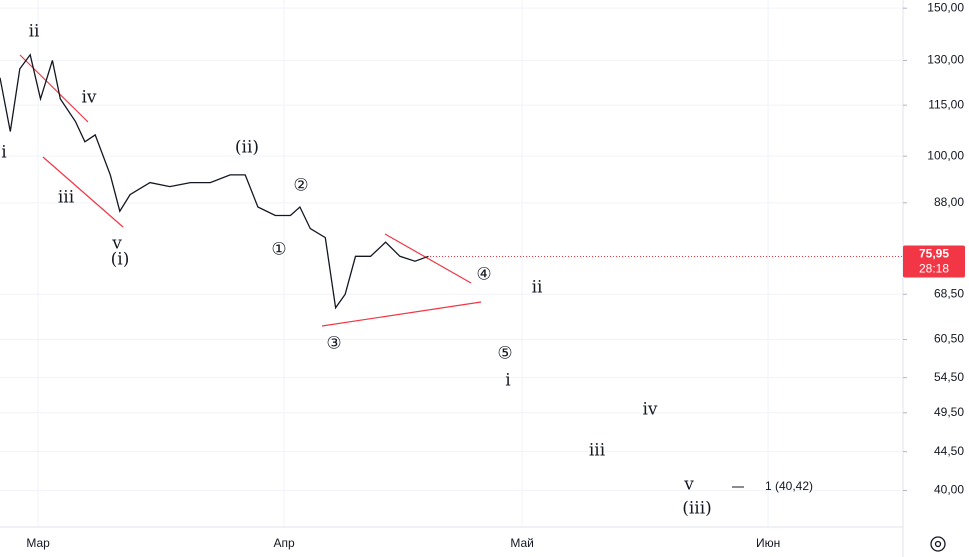 Image resolution: width=969 pixels, height=557 pixels. I want to click on wave-label: ①, so click(278, 250).